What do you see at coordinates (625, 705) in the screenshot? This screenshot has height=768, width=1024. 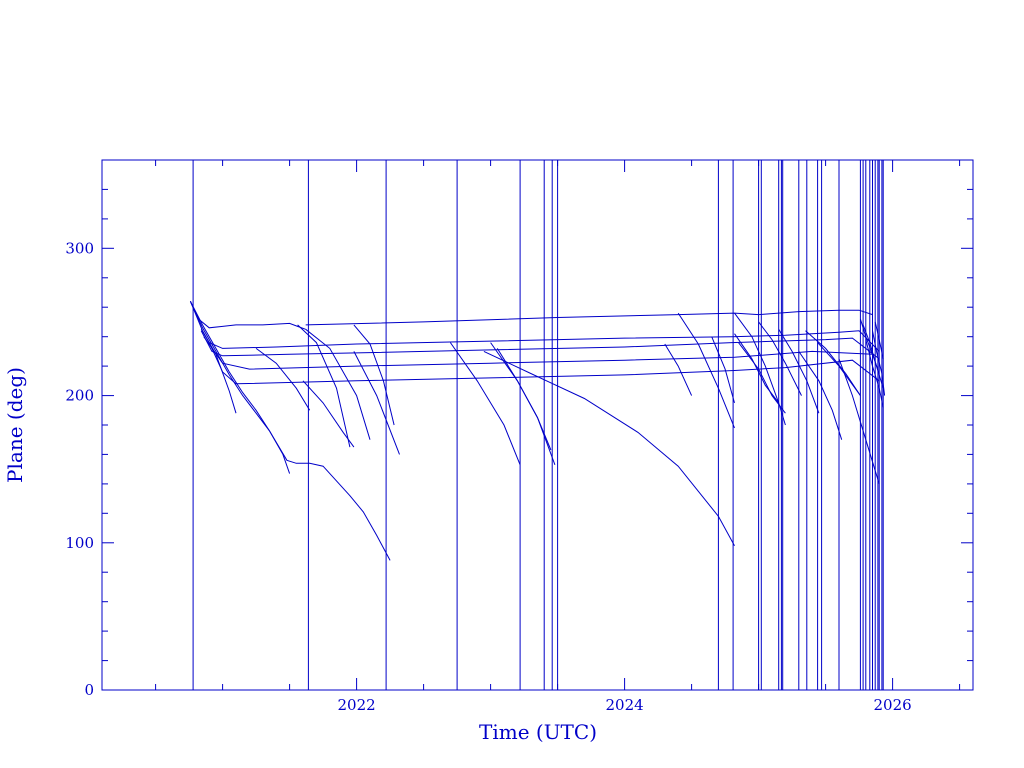 I see `x-tick-label: 2024` at bounding box center [625, 705].